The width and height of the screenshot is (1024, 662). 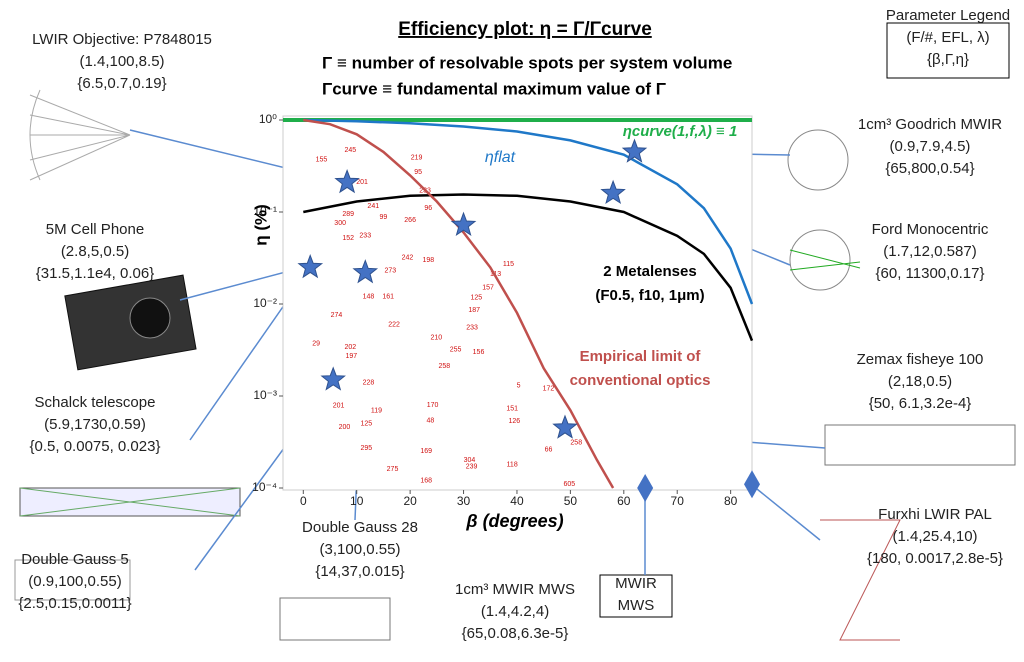 What do you see at coordinates (121, 83) in the screenshot?
I see `annotation-text: {6.5,0.7,0.19}` at bounding box center [121, 83].